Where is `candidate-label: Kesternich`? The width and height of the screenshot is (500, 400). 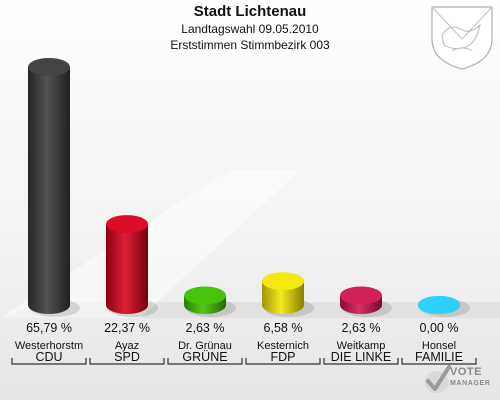
candidate-label: Kesternich is located at coordinates (283, 346).